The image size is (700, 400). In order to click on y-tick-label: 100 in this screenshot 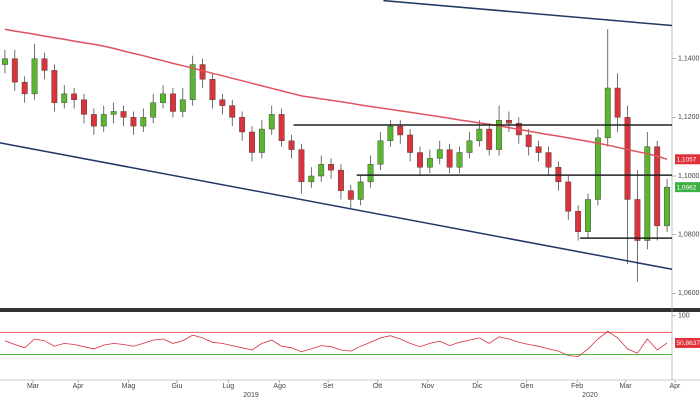, I will do `click(684, 316)`.